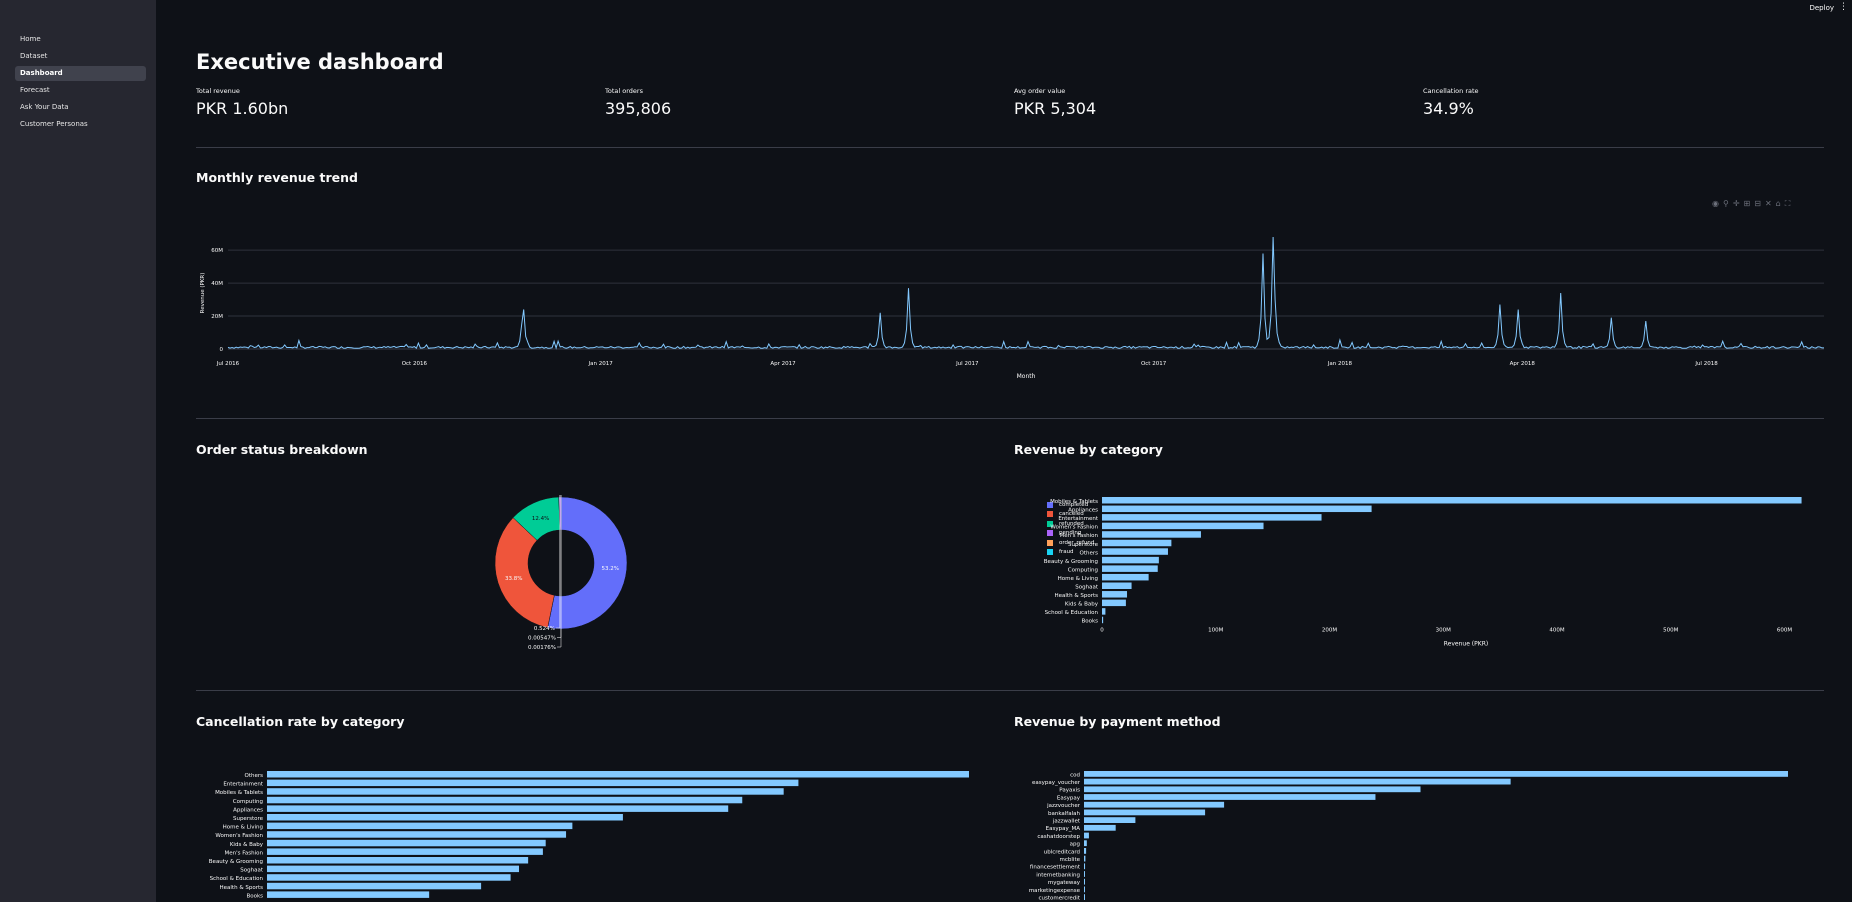  Describe the element at coordinates (1215, 630) in the screenshot. I see `x-tick-label: 100M` at that location.